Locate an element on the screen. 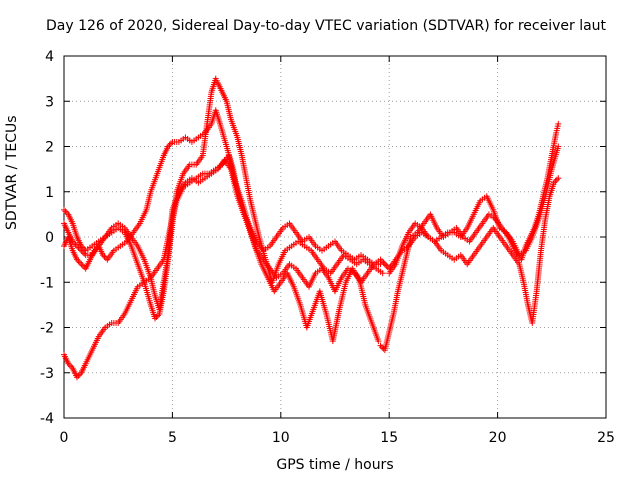  series-trace-g is located at coordinates (474, 210).